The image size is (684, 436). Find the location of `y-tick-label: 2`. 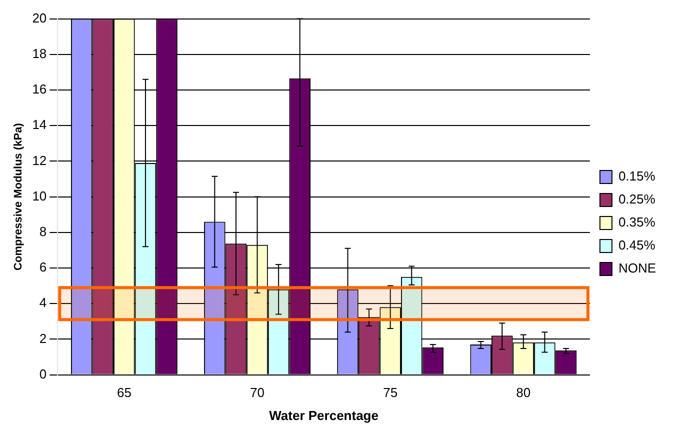

y-tick-label: 2 is located at coordinates (43, 338).